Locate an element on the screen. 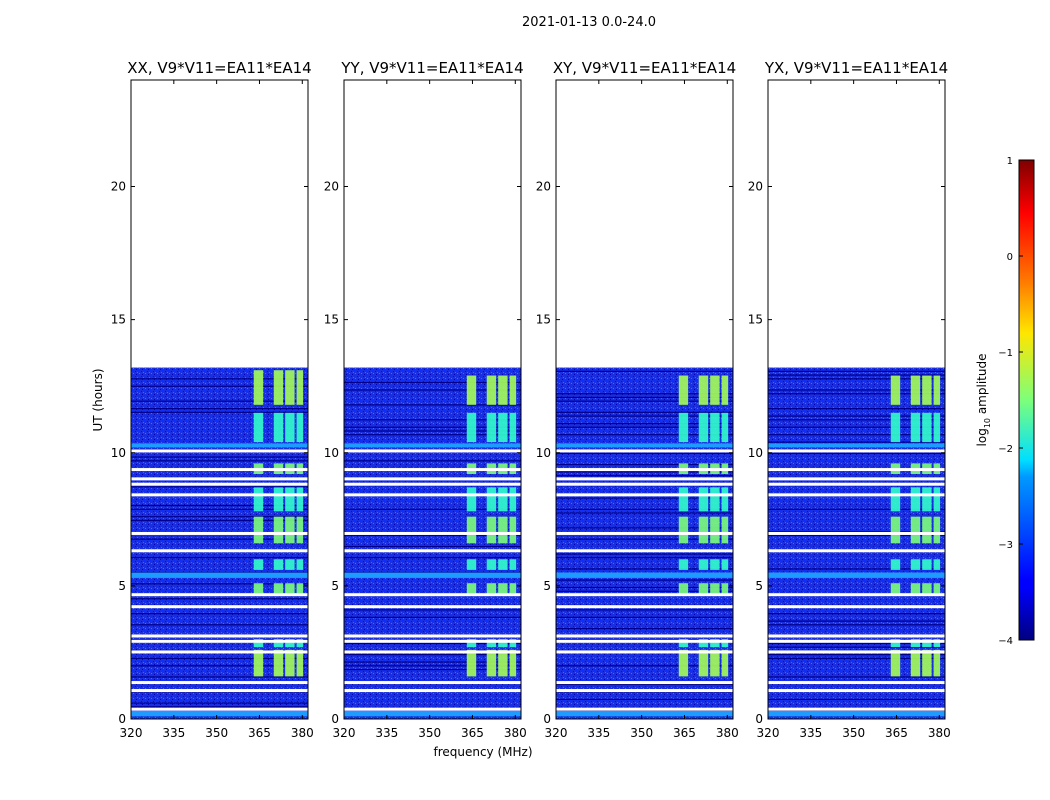 The width and height of the screenshot is (1050, 800). y-tick-label: 10 is located at coordinates (755, 453).